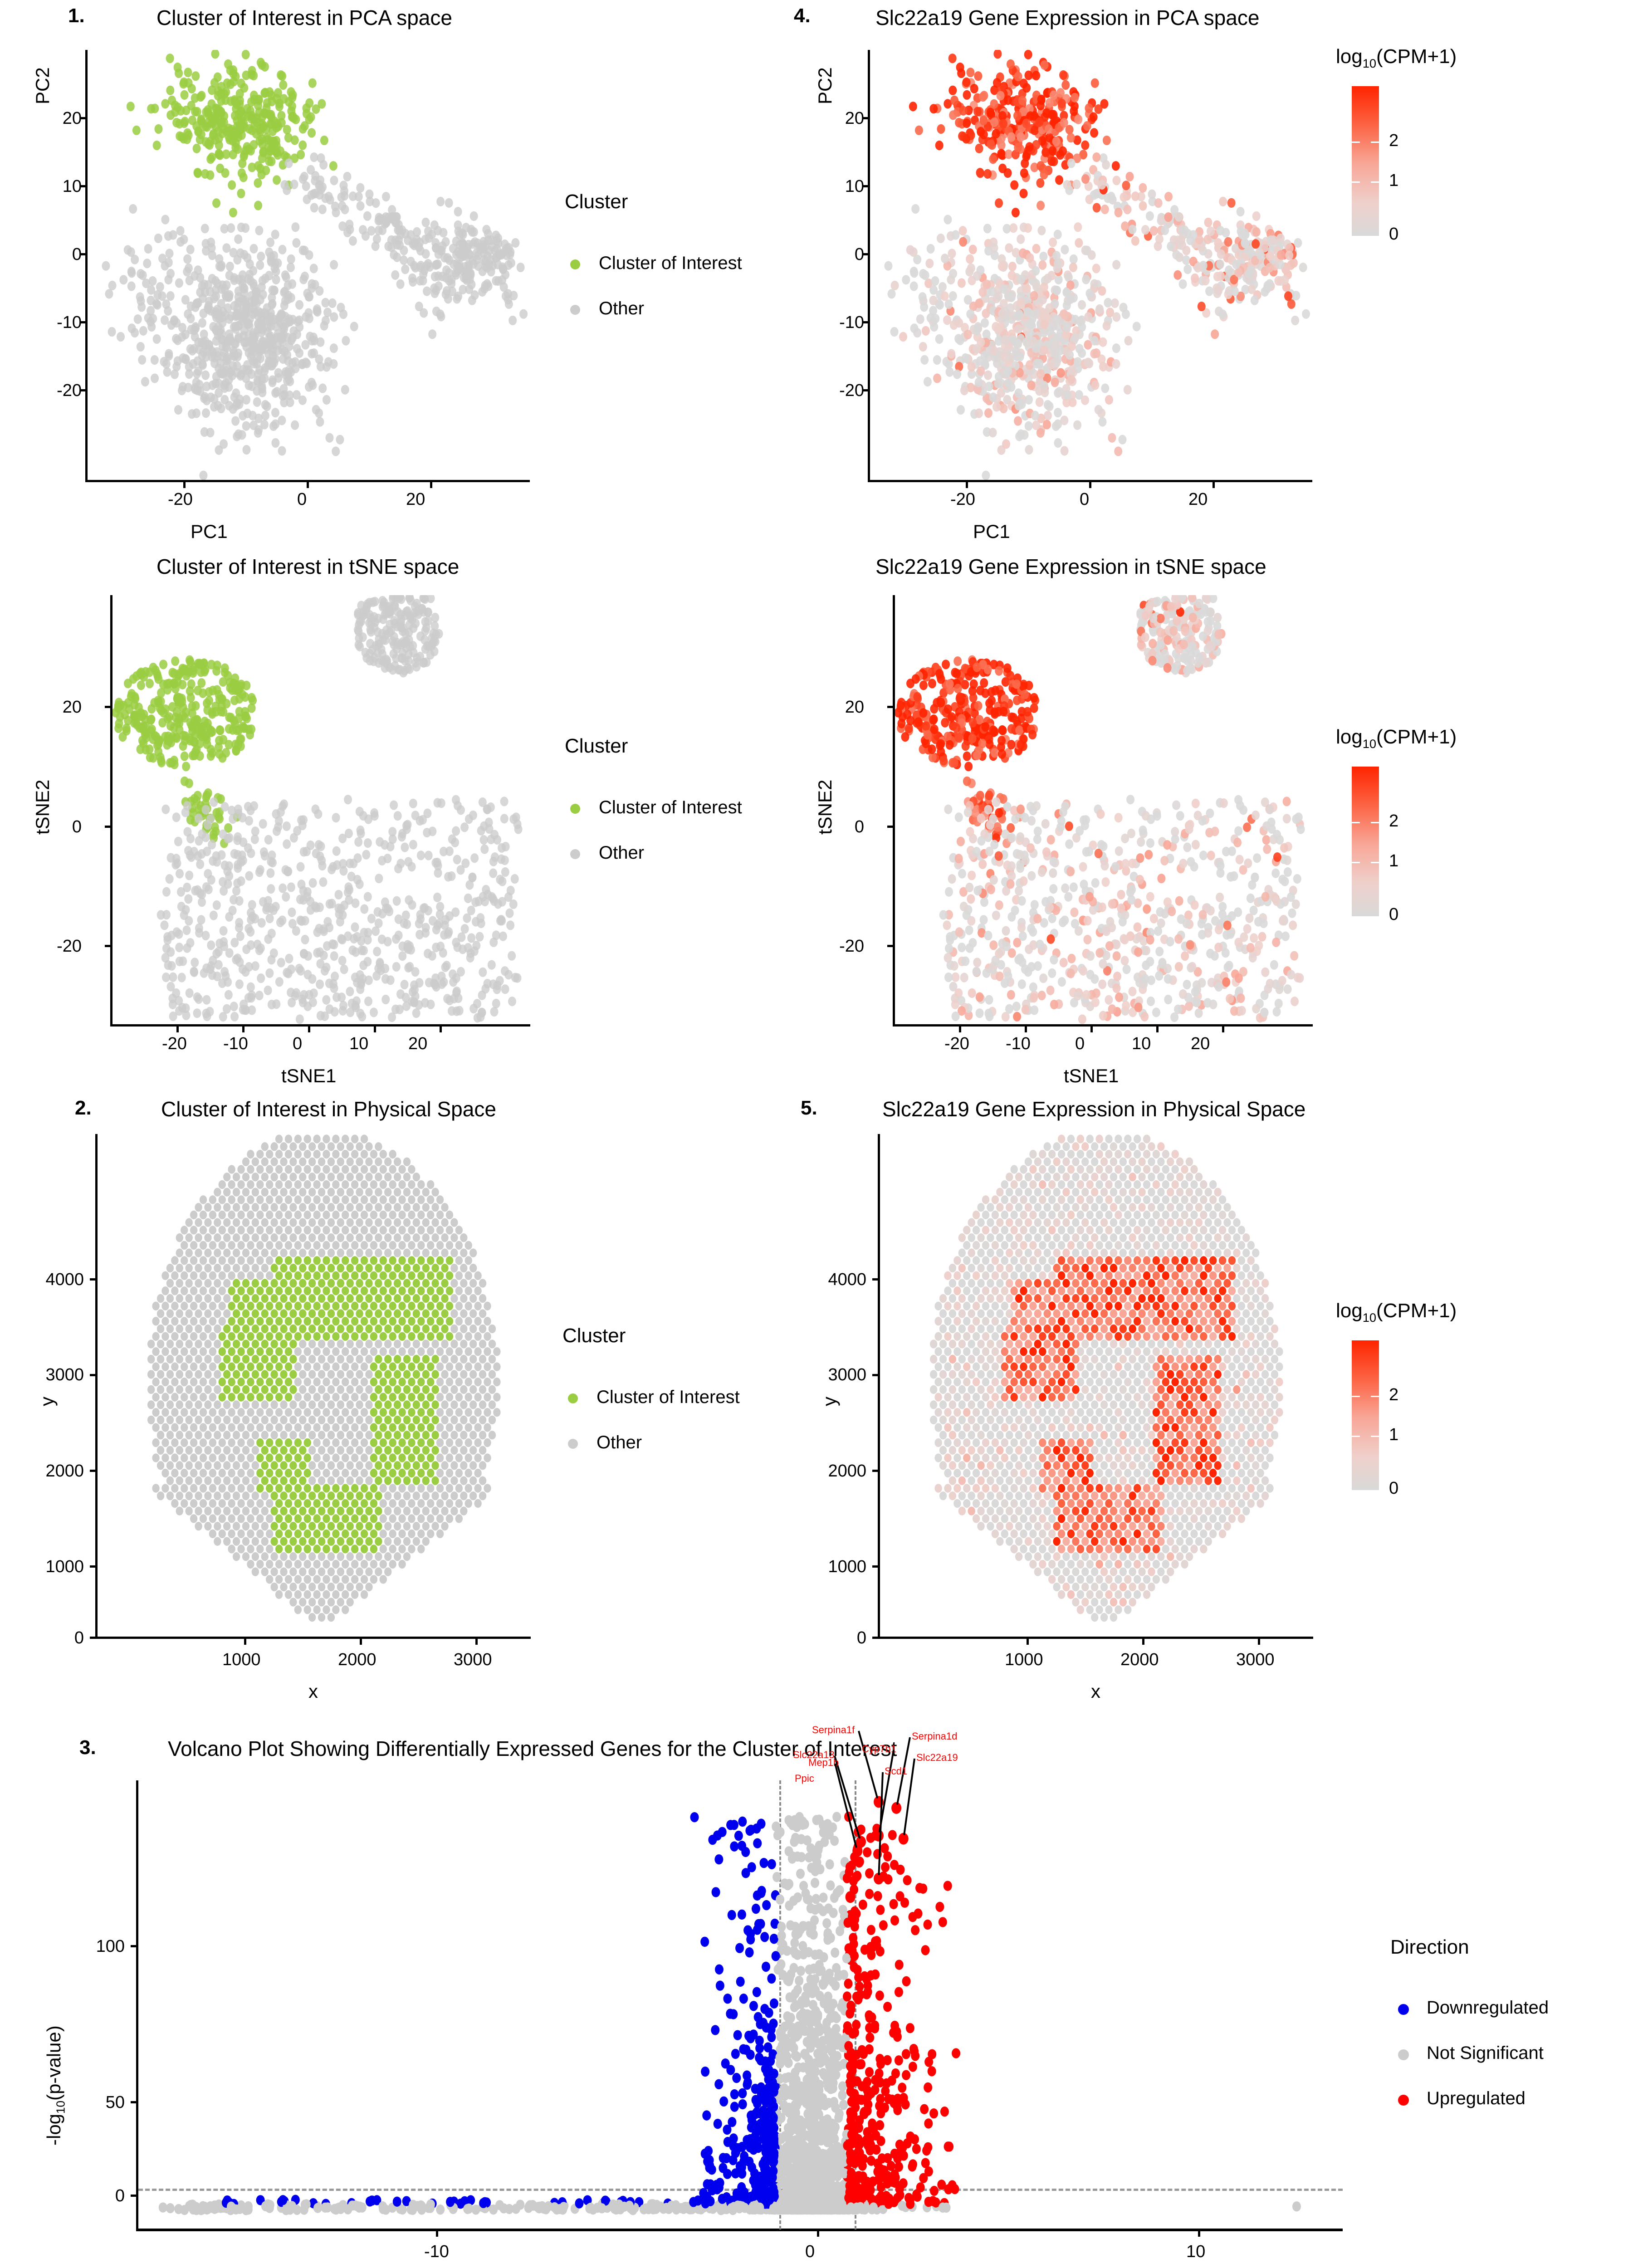 The height and width of the screenshot is (2268, 1633). What do you see at coordinates (622, 308) in the screenshot?
I see `legend-label-other: Other` at bounding box center [622, 308].